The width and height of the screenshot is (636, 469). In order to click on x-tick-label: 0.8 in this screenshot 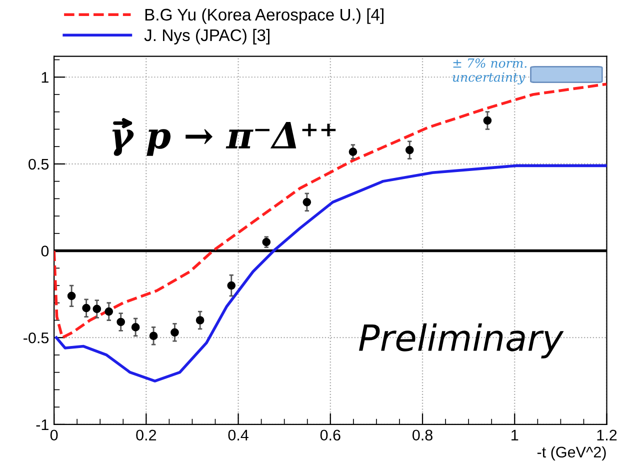, I will do `click(422, 435)`.